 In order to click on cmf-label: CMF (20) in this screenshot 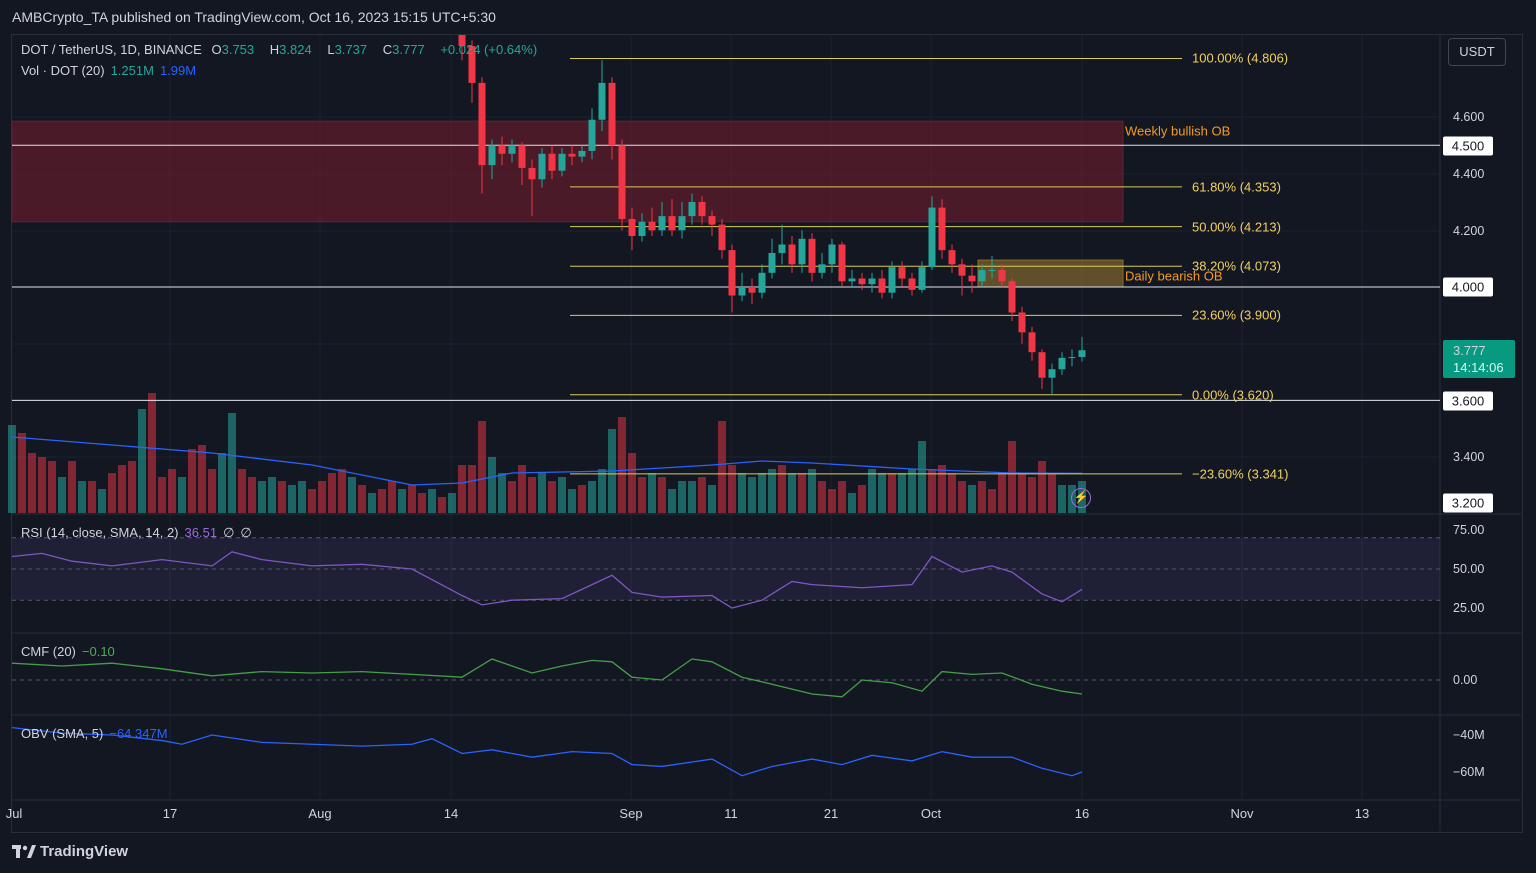, I will do `click(48, 651)`.